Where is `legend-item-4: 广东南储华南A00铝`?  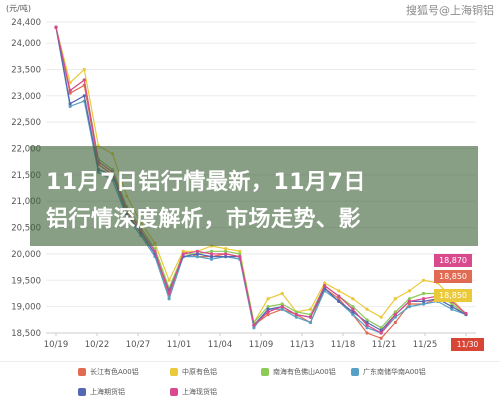
legend-item-4: 广东南储华南A00铝 is located at coordinates (388, 372).